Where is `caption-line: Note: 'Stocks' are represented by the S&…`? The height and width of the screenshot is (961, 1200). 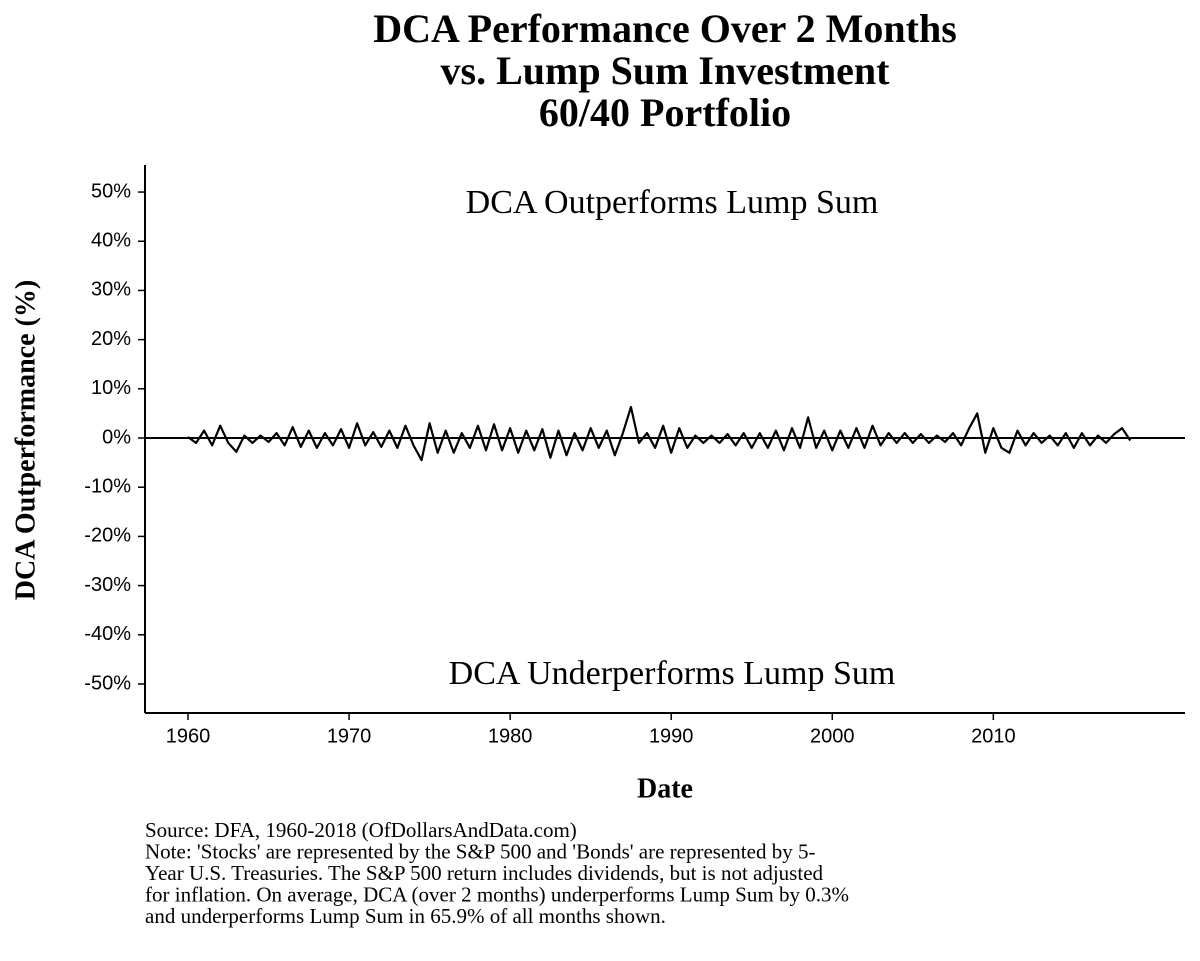
caption-line: Note: 'Stocks' are represented by the S&… is located at coordinates (480, 851).